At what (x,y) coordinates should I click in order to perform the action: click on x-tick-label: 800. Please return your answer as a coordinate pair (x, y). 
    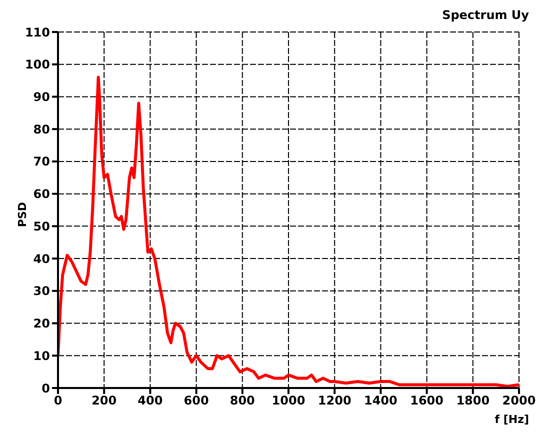
    Looking at the image, I should click on (242, 401).